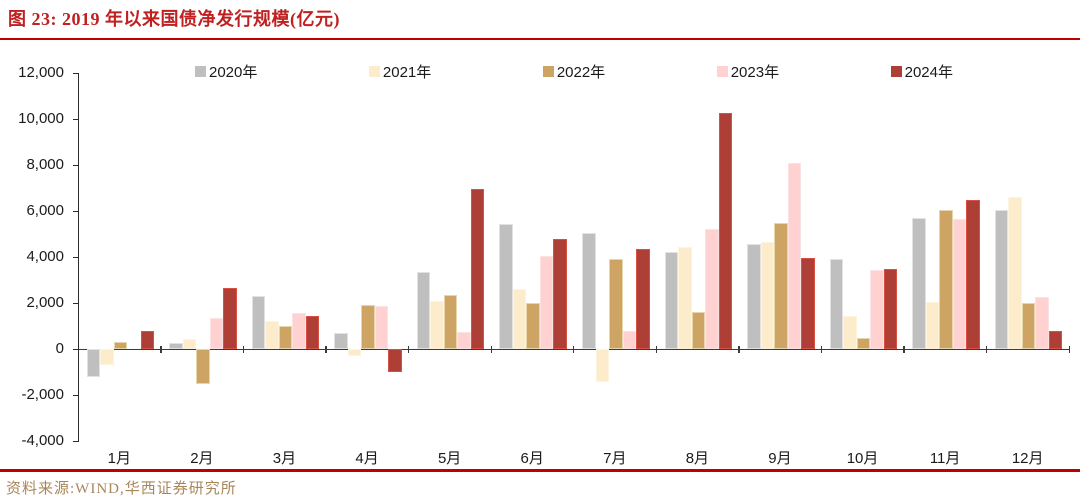 This screenshot has height=501, width=1080. What do you see at coordinates (781, 285) in the screenshot?
I see `bar-2022年-9月` at bounding box center [781, 285].